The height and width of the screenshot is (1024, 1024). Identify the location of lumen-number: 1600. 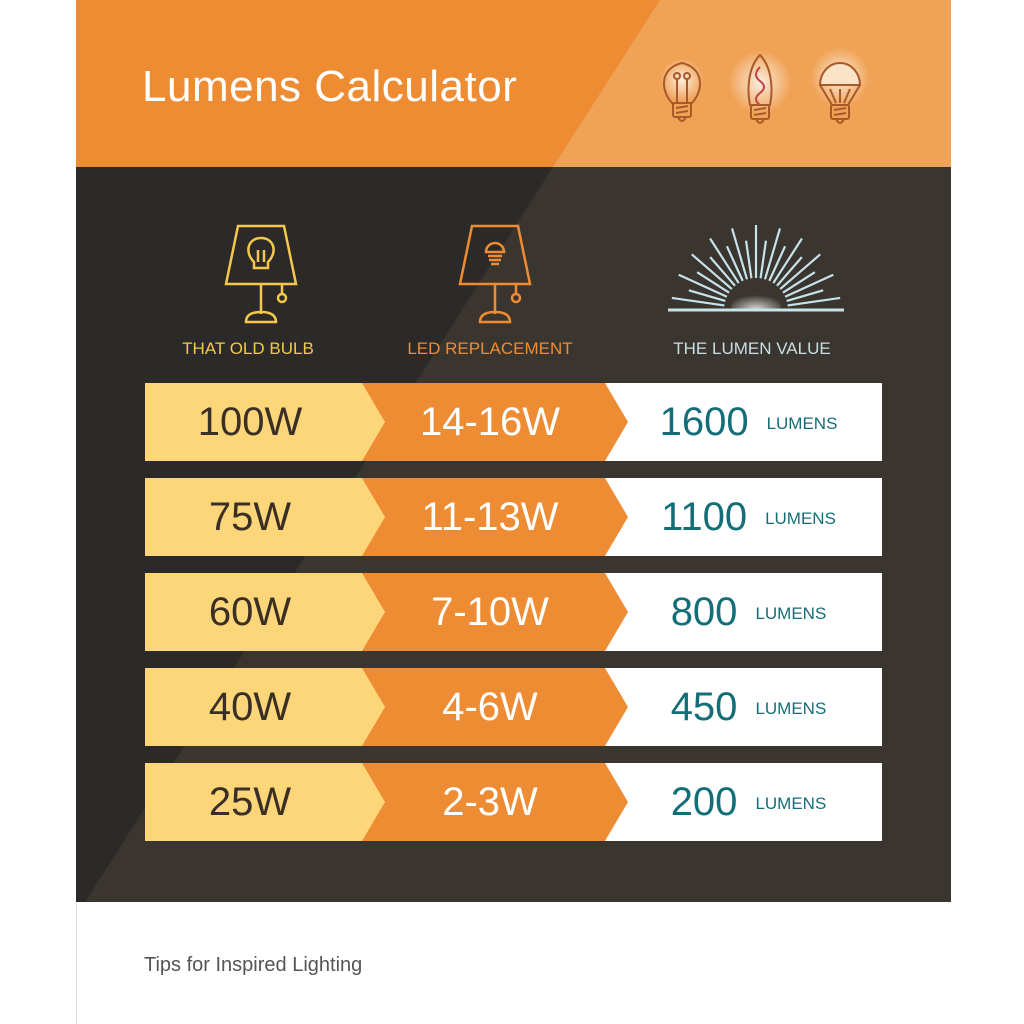
(704, 422).